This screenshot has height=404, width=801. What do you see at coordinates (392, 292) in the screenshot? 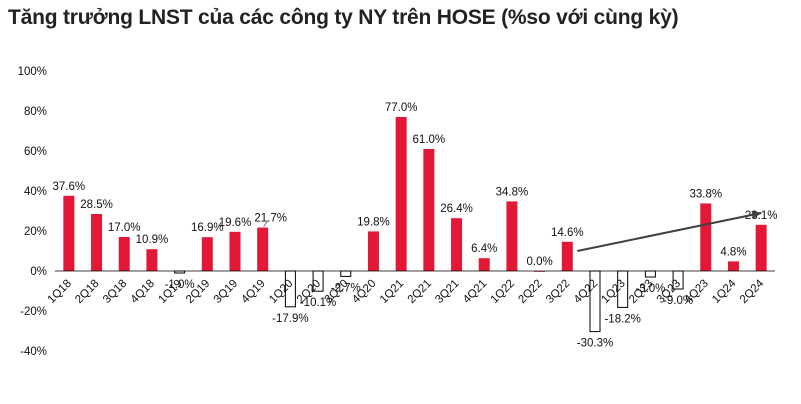
I see `x-tick-label: 1Q21` at bounding box center [392, 292].